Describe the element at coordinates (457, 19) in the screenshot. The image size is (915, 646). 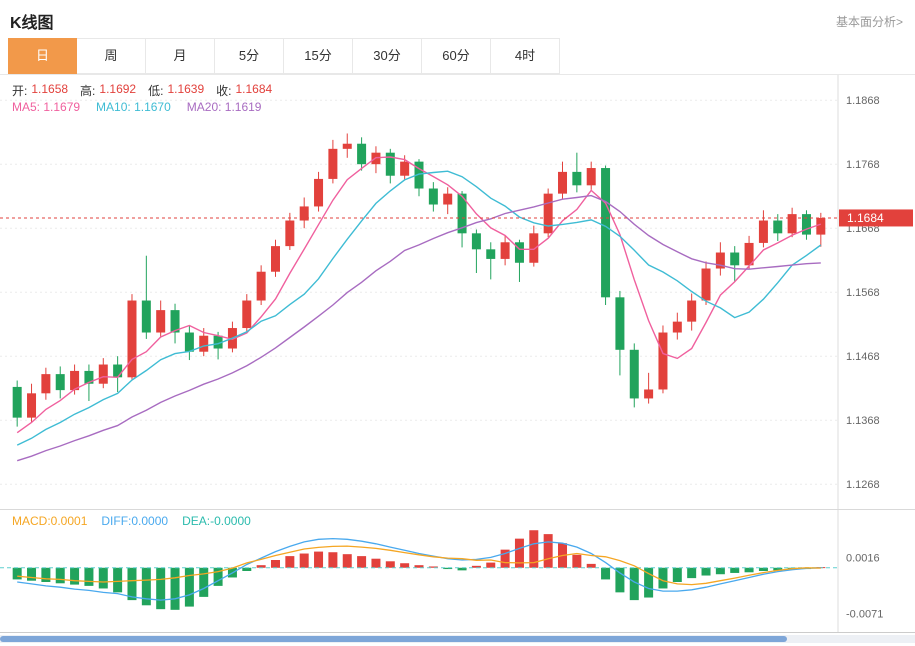
I see `page-header: K线图 基本面分析>` at that location.